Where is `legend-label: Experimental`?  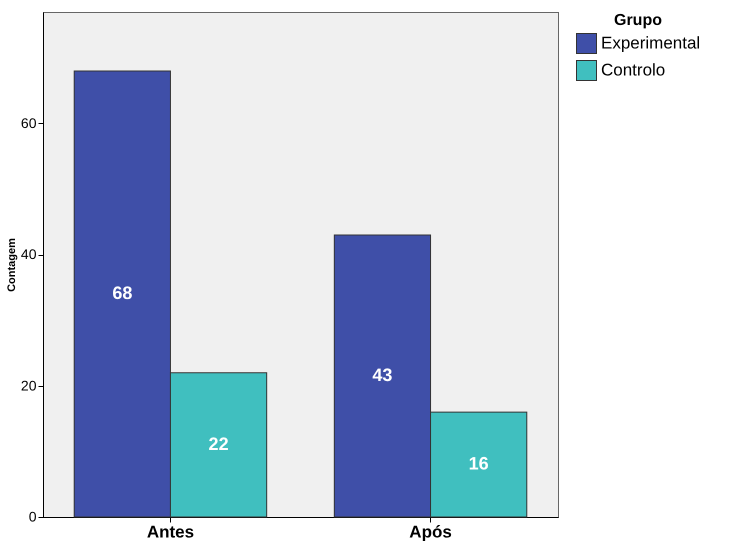 legend-label: Experimental is located at coordinates (650, 43).